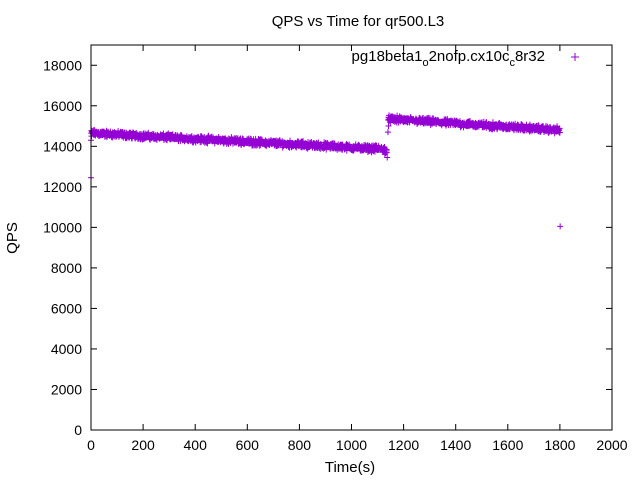  What do you see at coordinates (91, 445) in the screenshot?
I see `x-tick-label: 0` at bounding box center [91, 445].